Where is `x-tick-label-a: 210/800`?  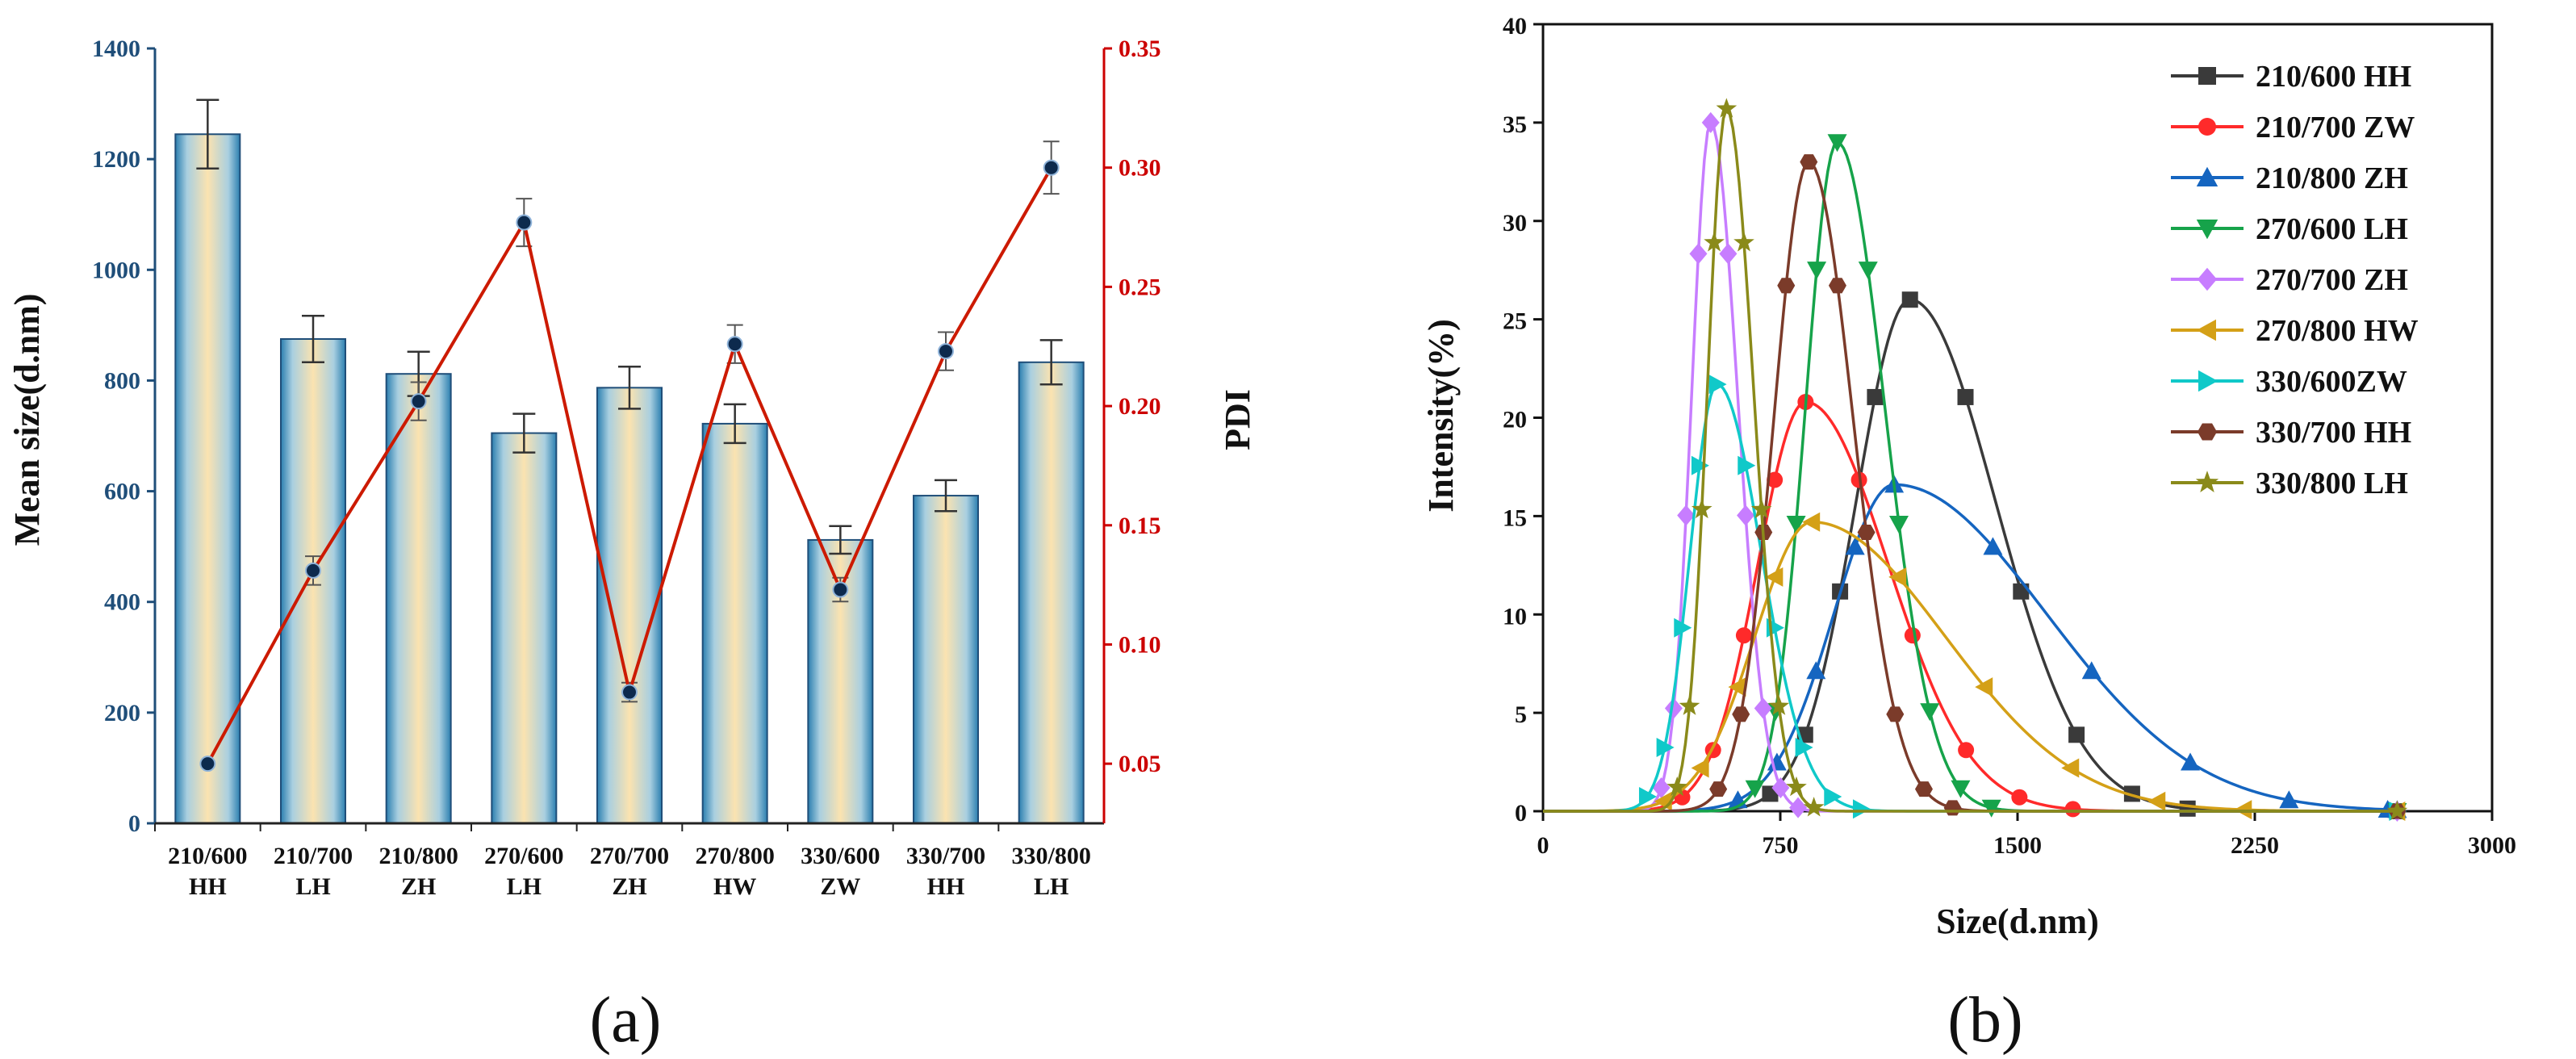 x-tick-label-a: 210/800 is located at coordinates (418, 856).